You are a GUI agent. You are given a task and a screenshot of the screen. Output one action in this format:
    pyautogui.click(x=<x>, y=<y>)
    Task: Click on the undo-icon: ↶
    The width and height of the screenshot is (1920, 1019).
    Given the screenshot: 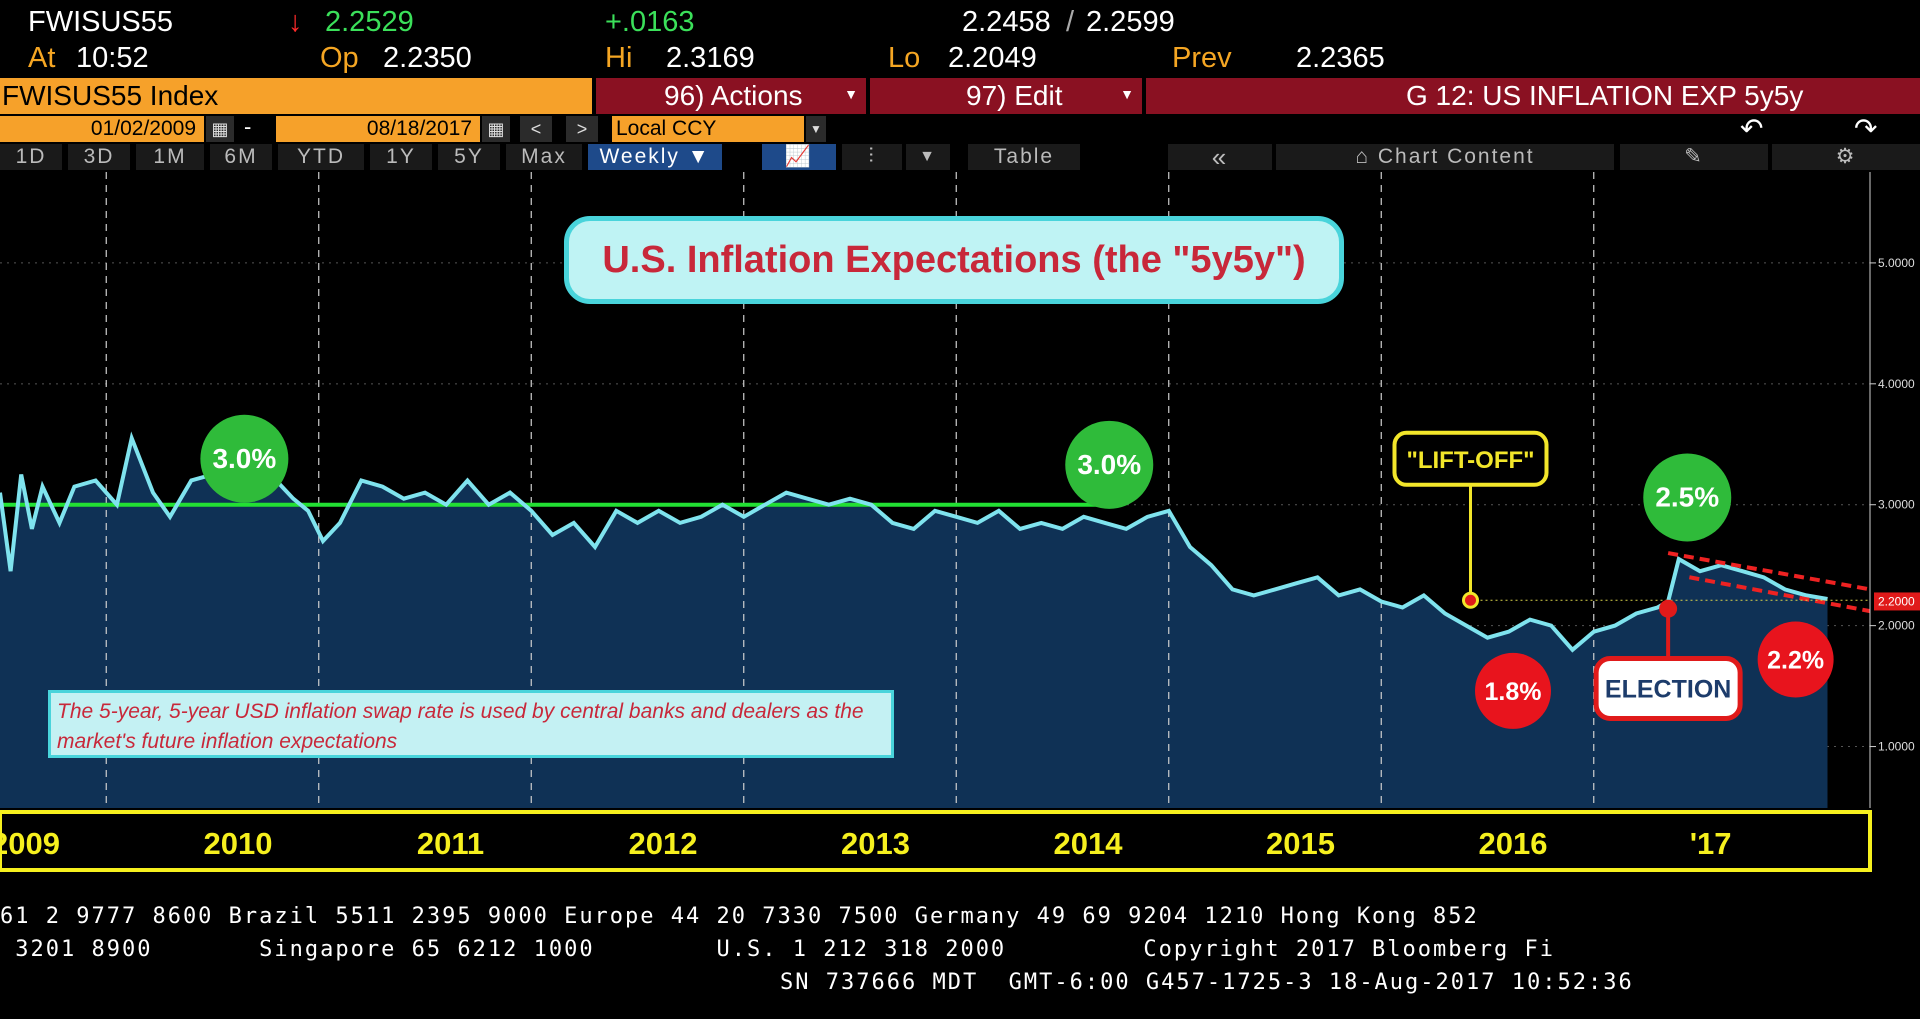 What is the action you would take?
    pyautogui.click(x=1752, y=128)
    